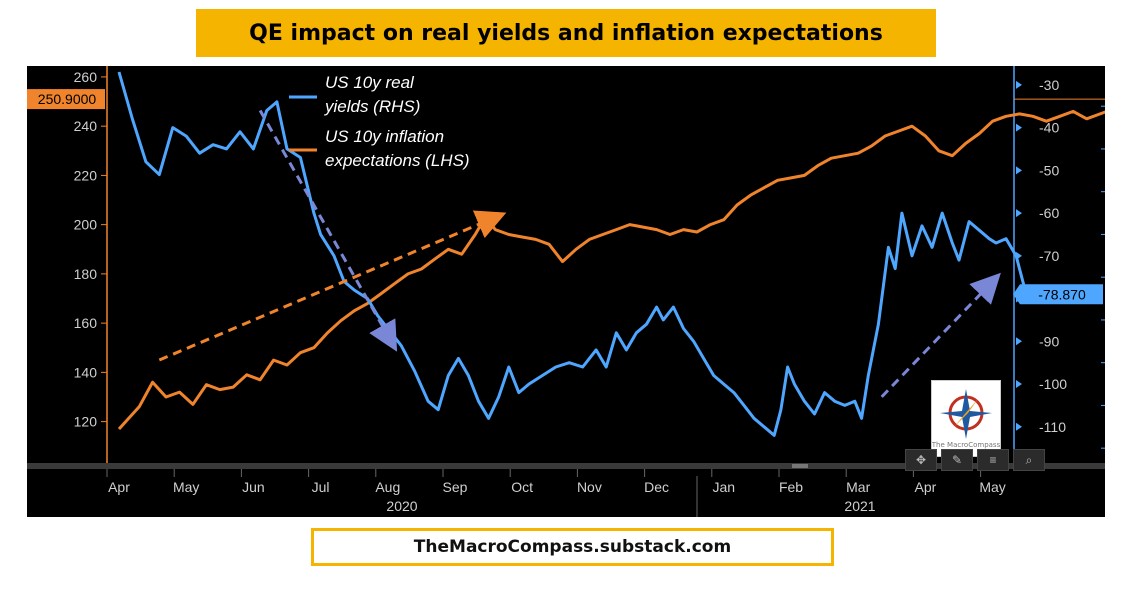 The width and height of the screenshot is (1136, 592). What do you see at coordinates (86, 225) in the screenshot?
I see `left-axis-tick-label: 200` at bounding box center [86, 225].